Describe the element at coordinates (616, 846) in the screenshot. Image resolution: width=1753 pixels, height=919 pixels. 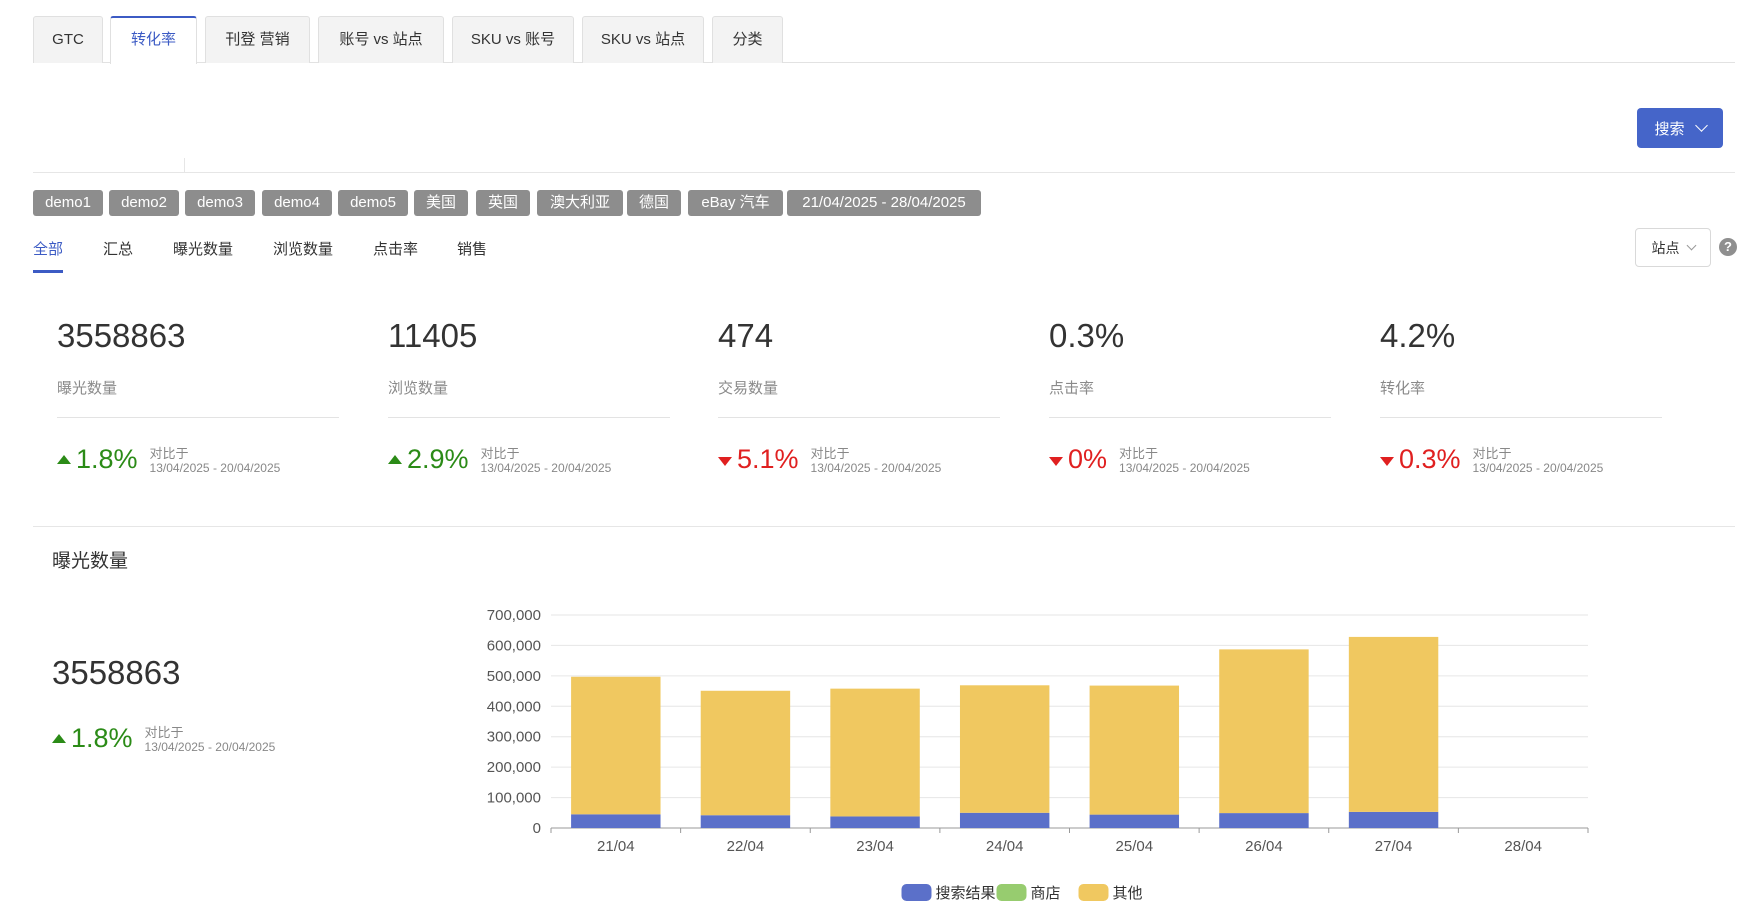
I see `x-tick-label: 21/04` at that location.